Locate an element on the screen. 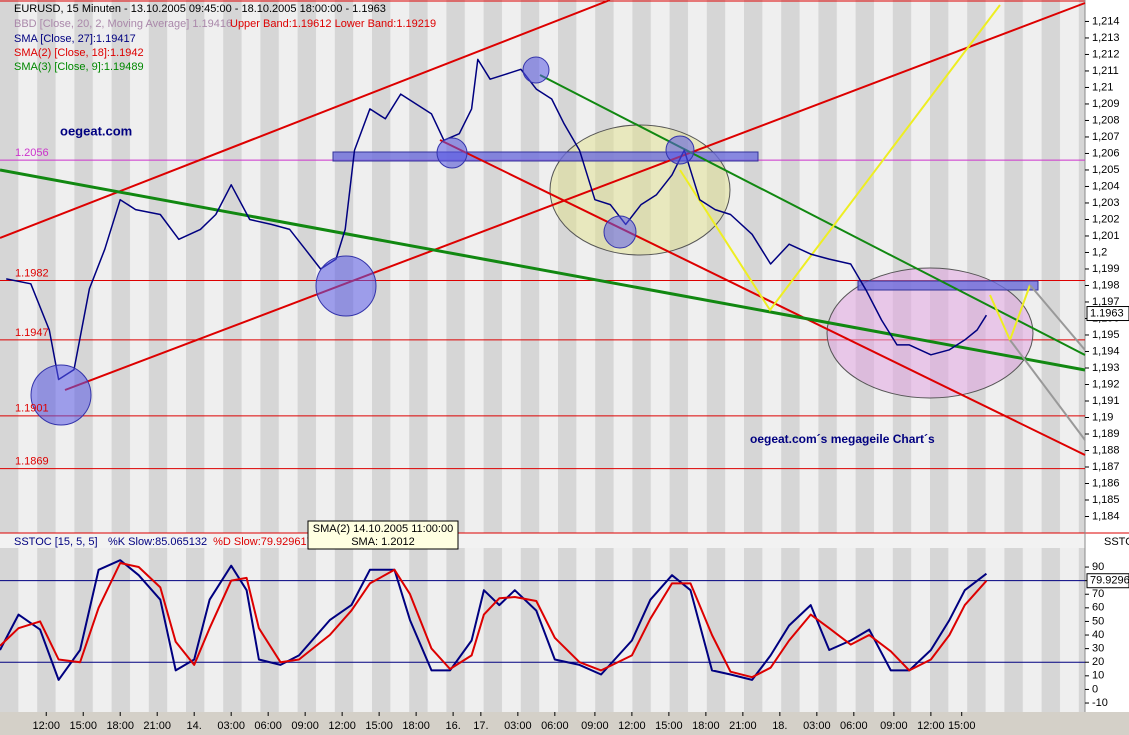 This screenshot has width=1129, height=735. y-tick-label: 1,193 is located at coordinates (1106, 368).